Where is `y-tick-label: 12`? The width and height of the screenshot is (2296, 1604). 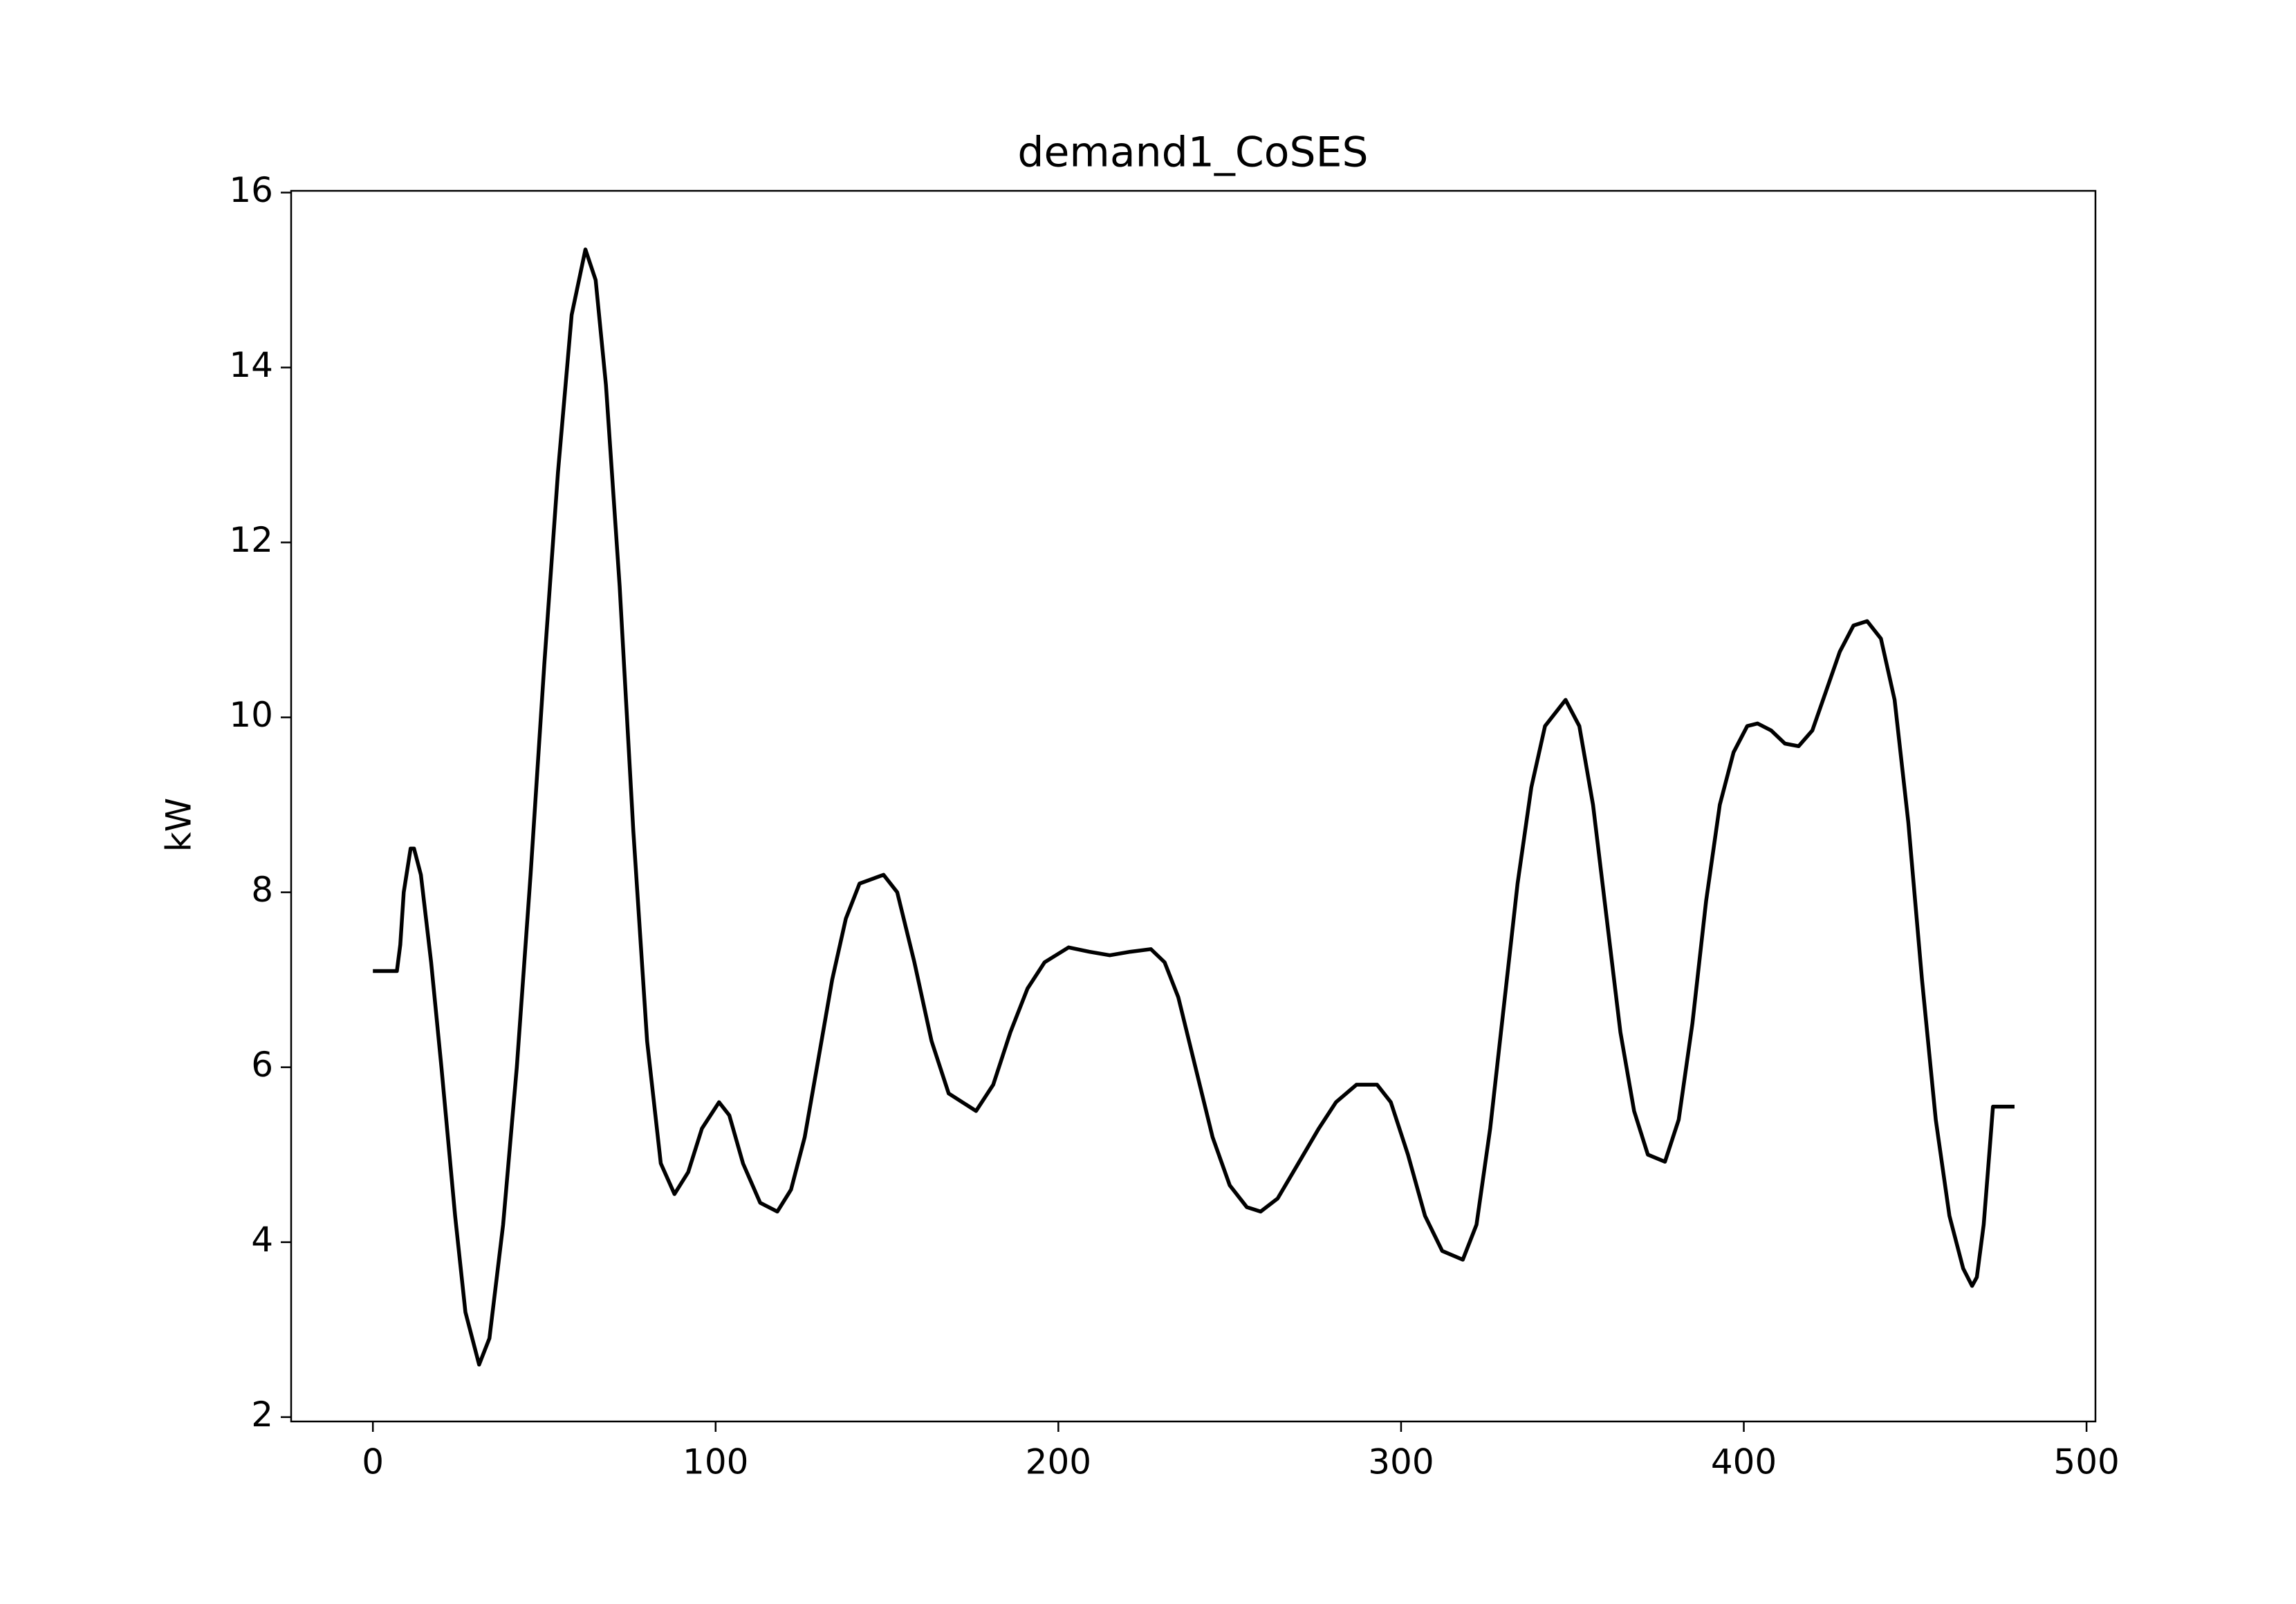 y-tick-label: 12 is located at coordinates (251, 540).